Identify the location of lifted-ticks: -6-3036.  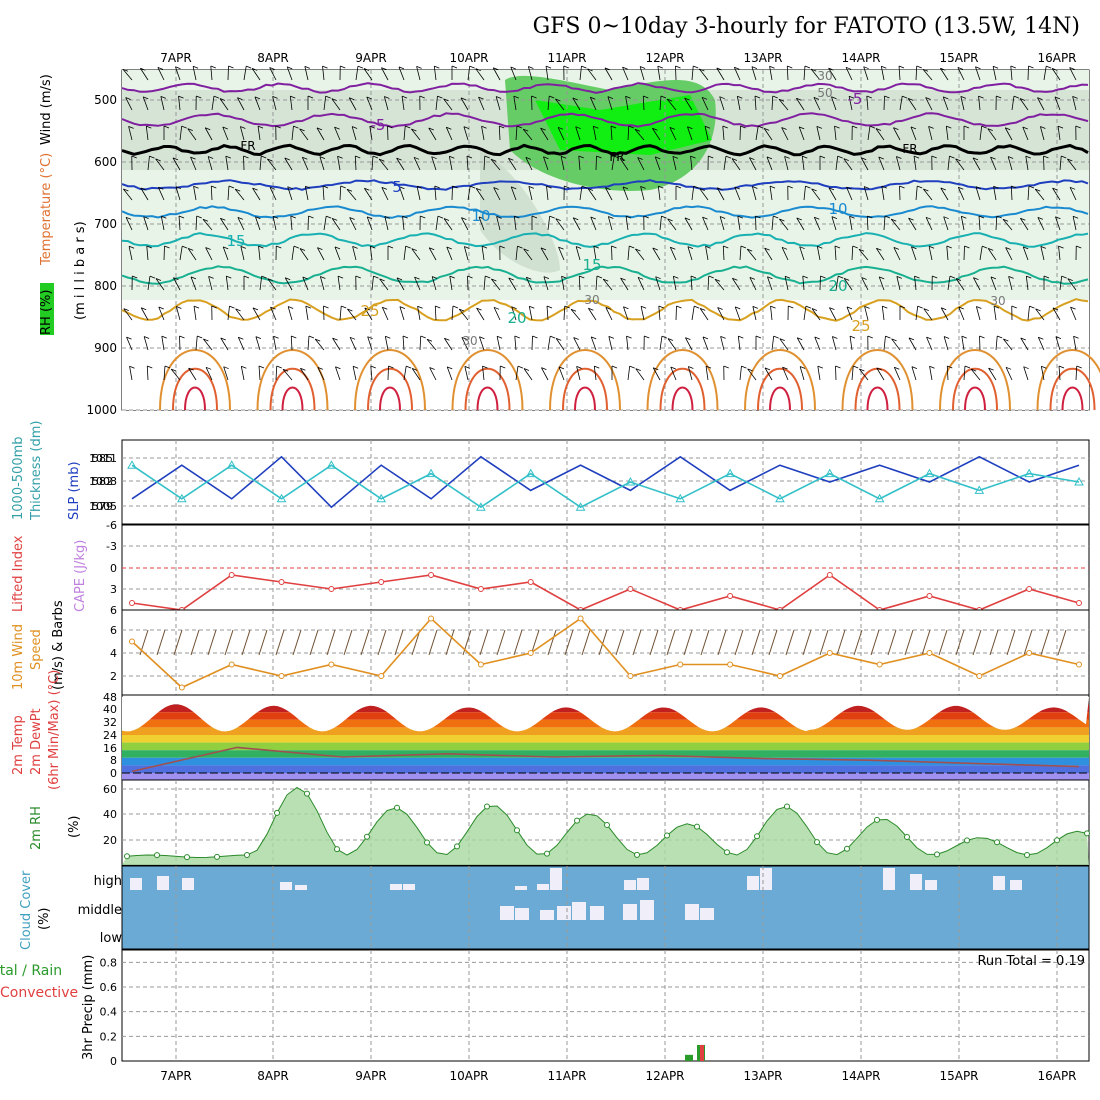
(111, 568).